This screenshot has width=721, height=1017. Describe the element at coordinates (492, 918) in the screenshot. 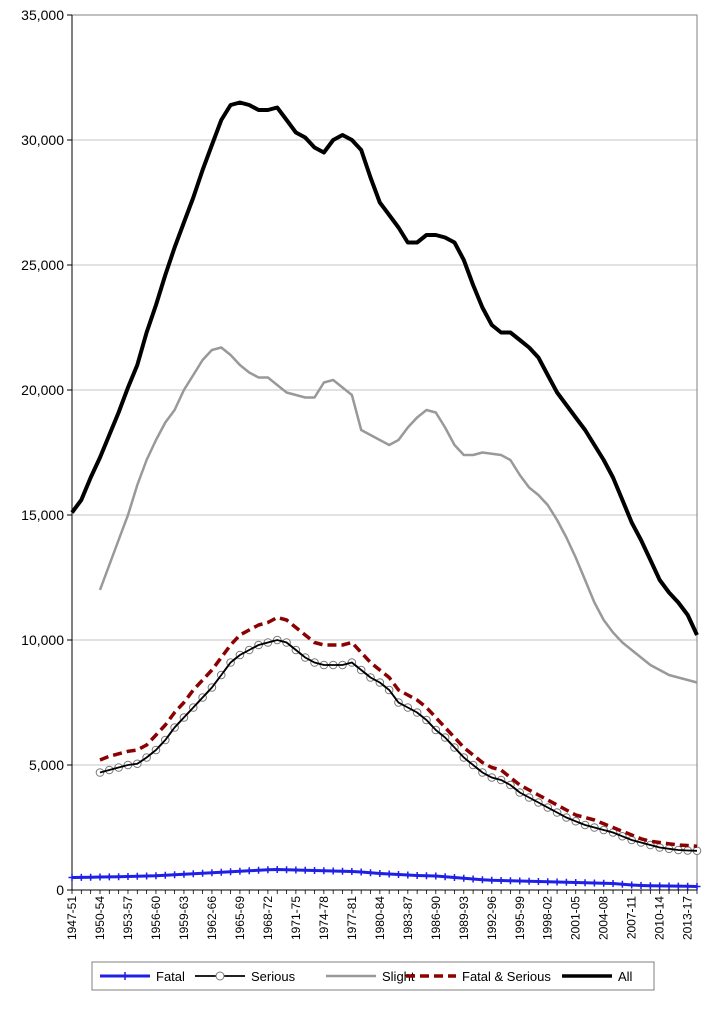

I see `x-tick-label: 1992-96` at that location.